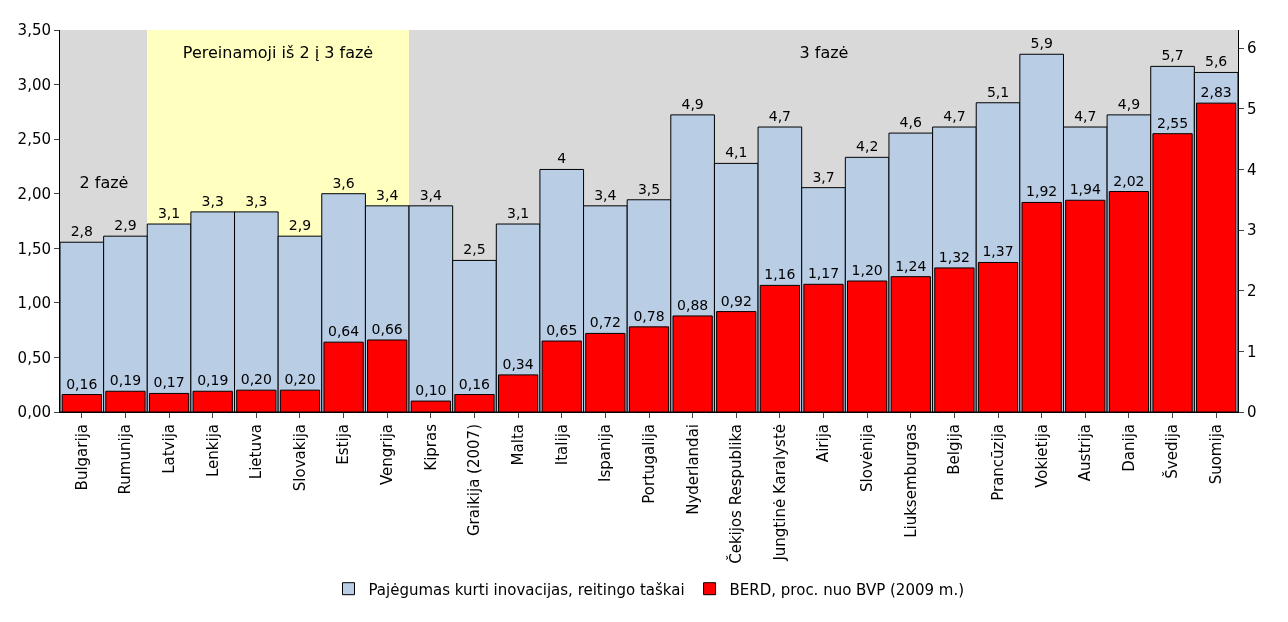 The height and width of the screenshot is (622, 1288). I want to click on data-label: 5,1, so click(998, 91).